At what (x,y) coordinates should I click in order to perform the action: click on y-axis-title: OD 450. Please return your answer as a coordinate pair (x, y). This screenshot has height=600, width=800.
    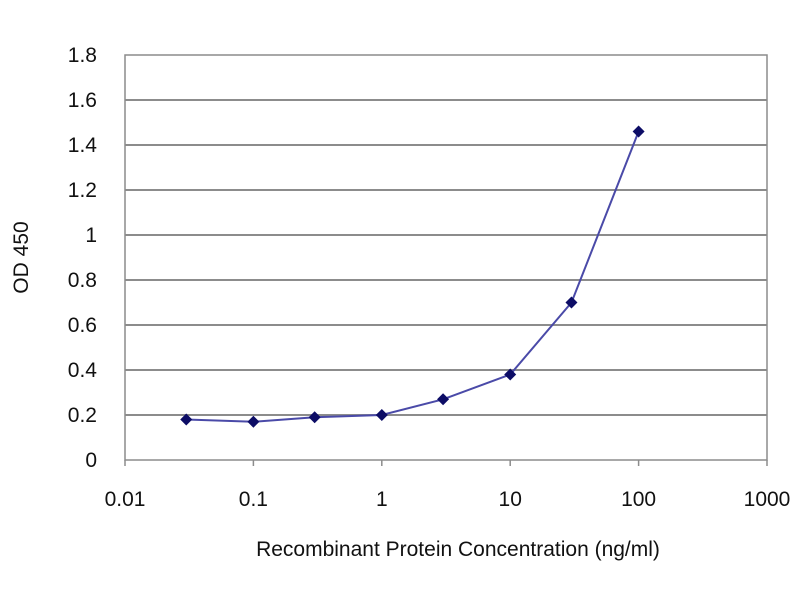
    Looking at the image, I should click on (21, 257).